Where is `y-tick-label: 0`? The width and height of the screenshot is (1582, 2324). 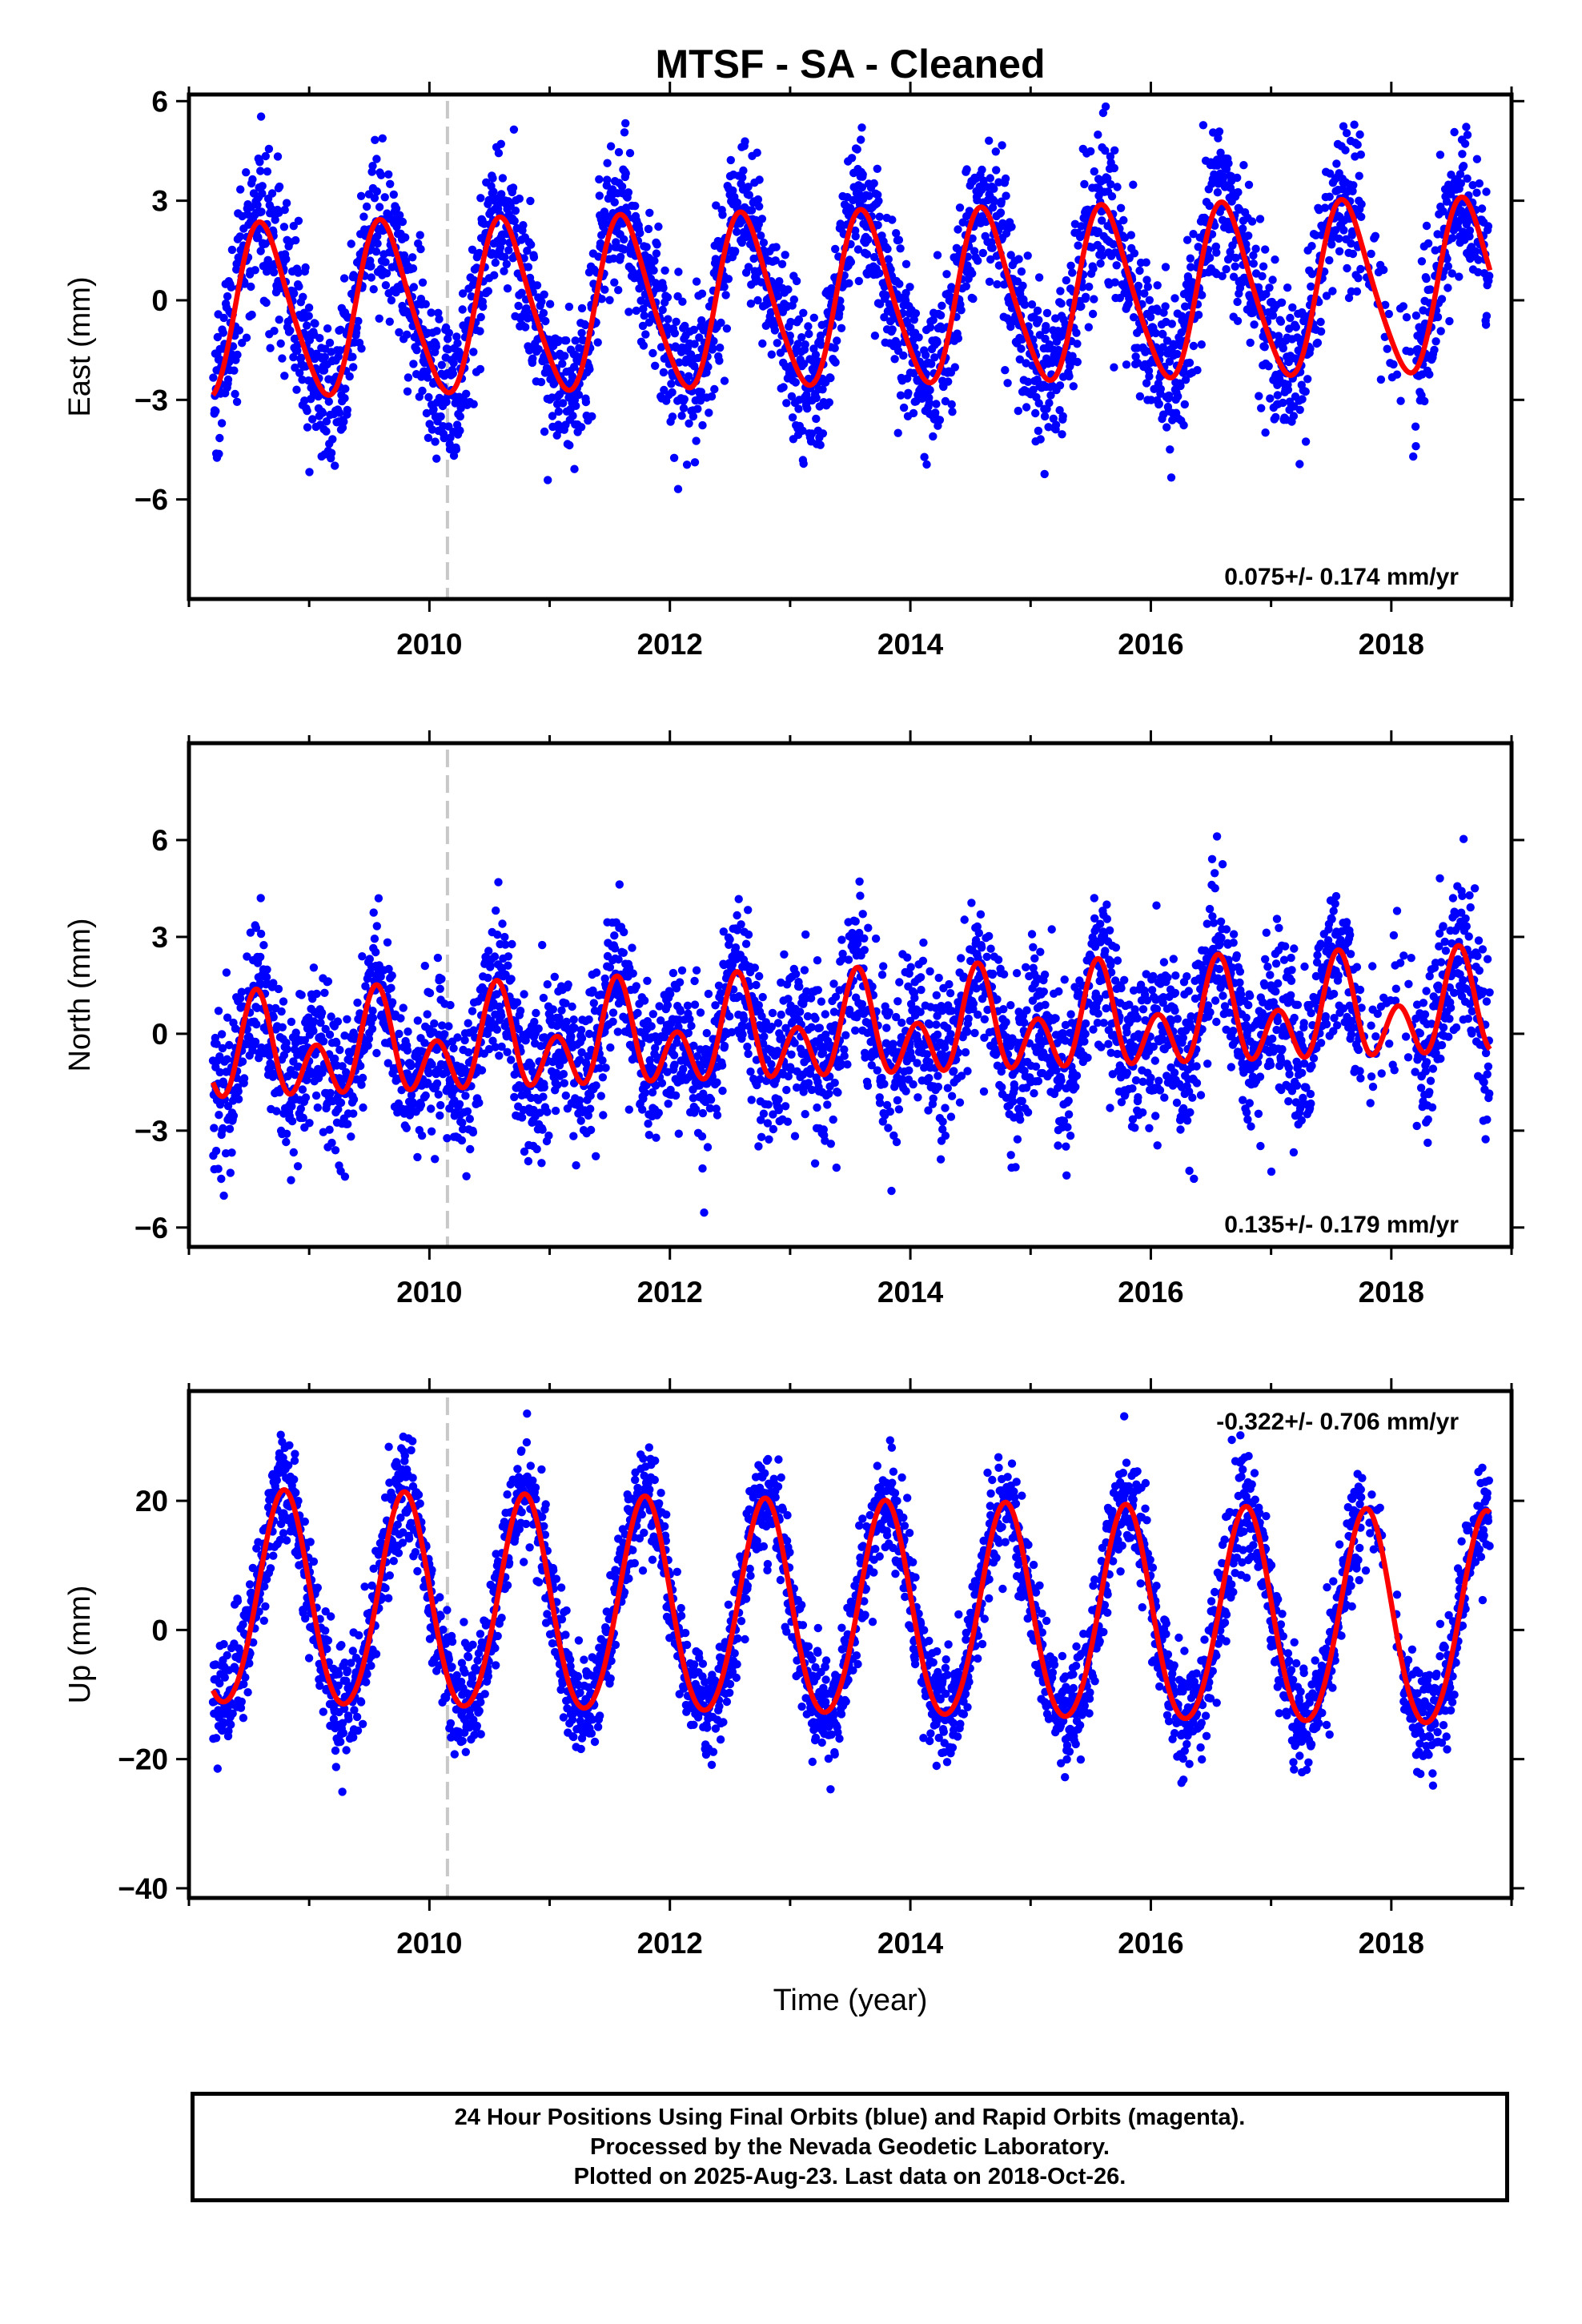
y-tick-label: 0 is located at coordinates (159, 300).